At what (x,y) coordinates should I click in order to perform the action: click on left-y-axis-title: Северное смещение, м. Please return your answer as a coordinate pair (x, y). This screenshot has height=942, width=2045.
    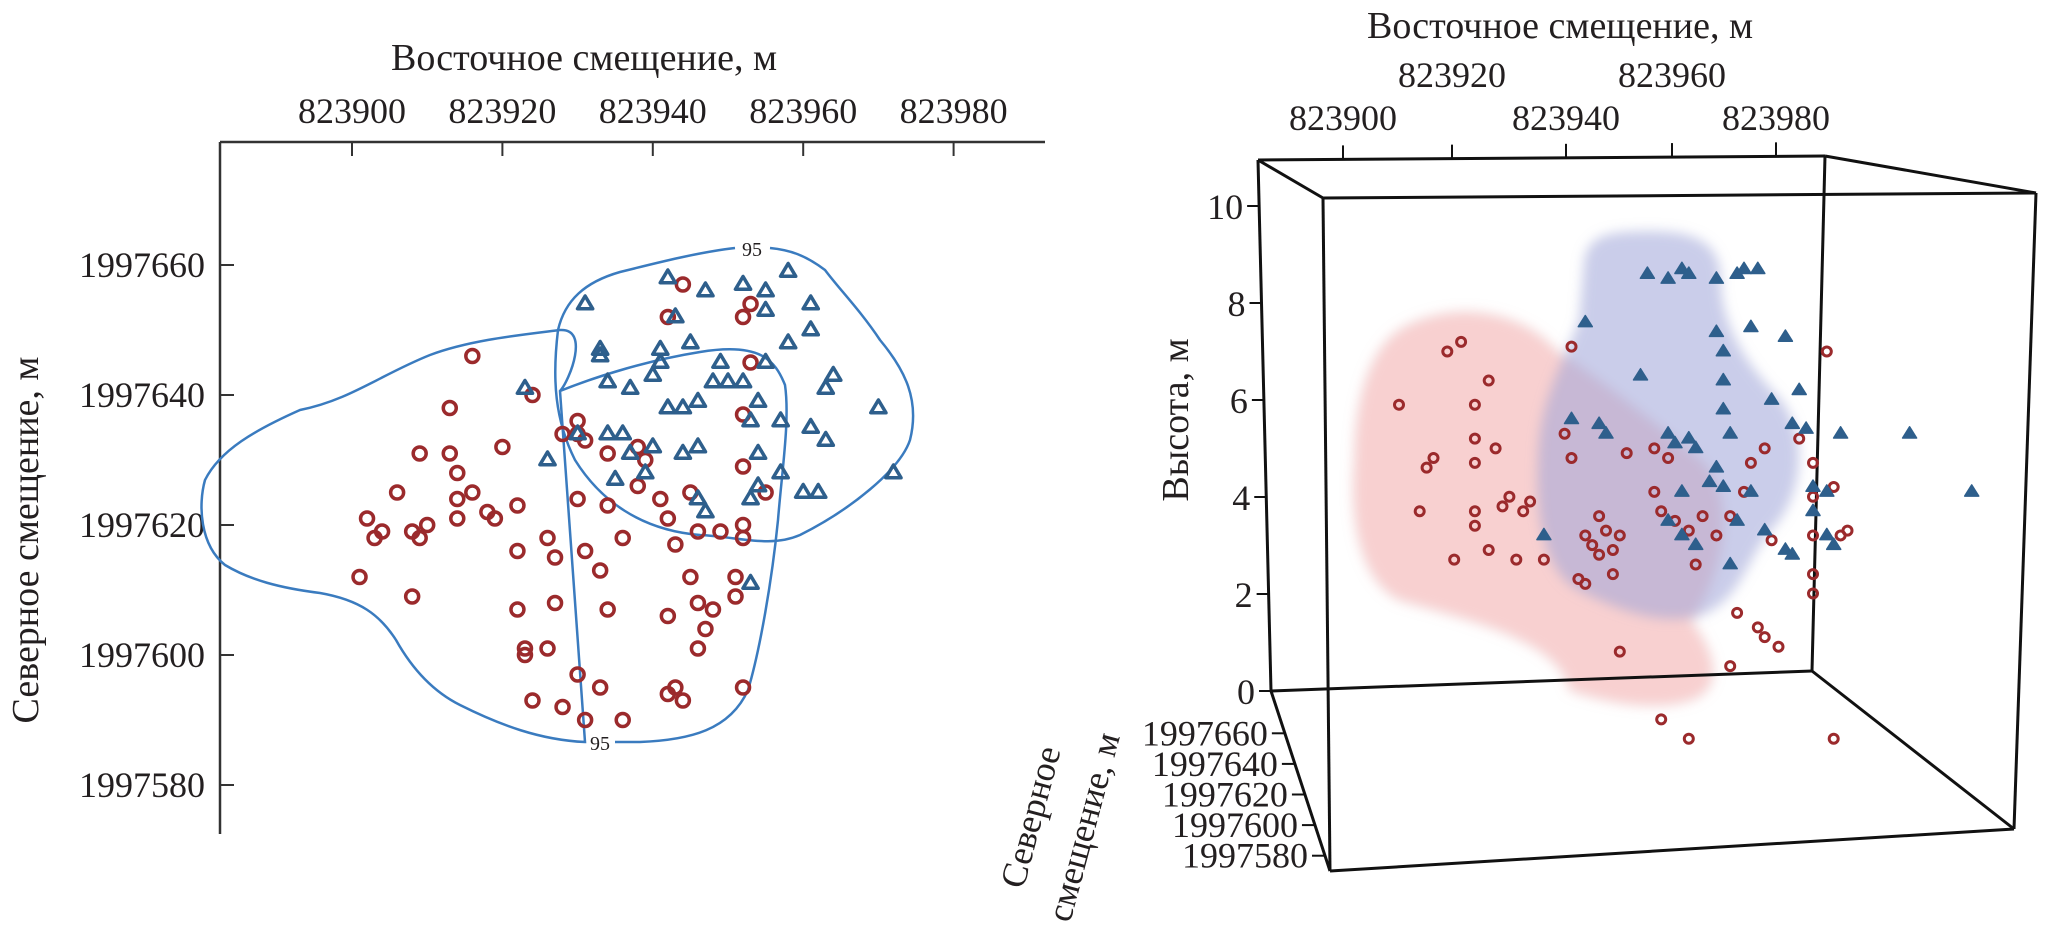
    Looking at the image, I should click on (26, 540).